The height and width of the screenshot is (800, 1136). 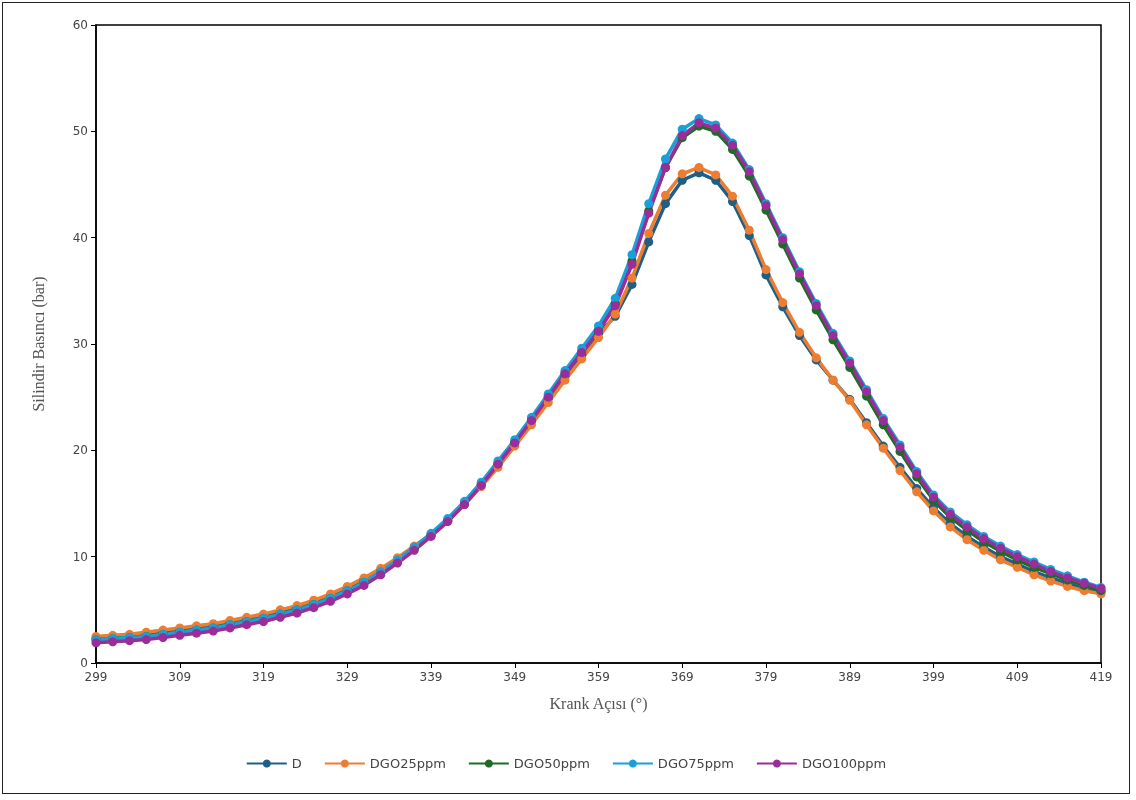 What do you see at coordinates (551, 763) in the screenshot?
I see `legend-label: DGO50ppm` at bounding box center [551, 763].